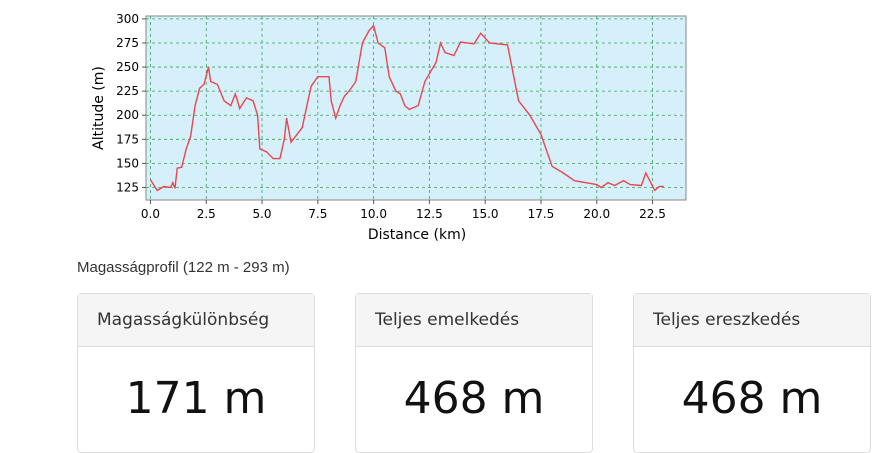 This screenshot has height=453, width=891. I want to click on x-tick-label: 5.0, so click(261, 214).